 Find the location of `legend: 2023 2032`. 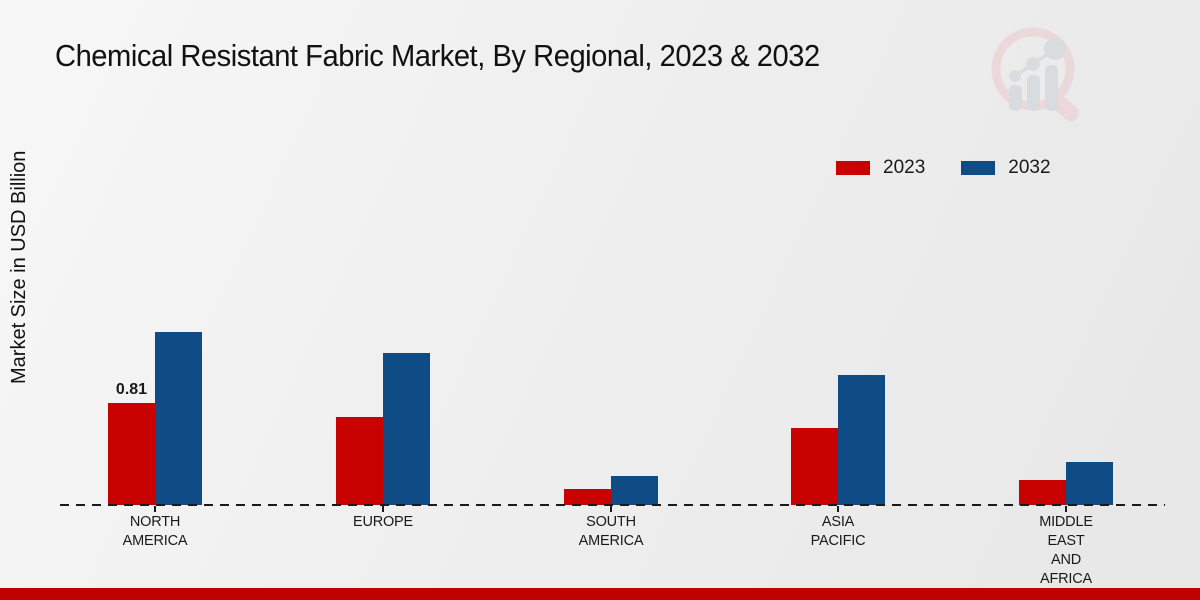

legend: 2023 2032 is located at coordinates (943, 168).